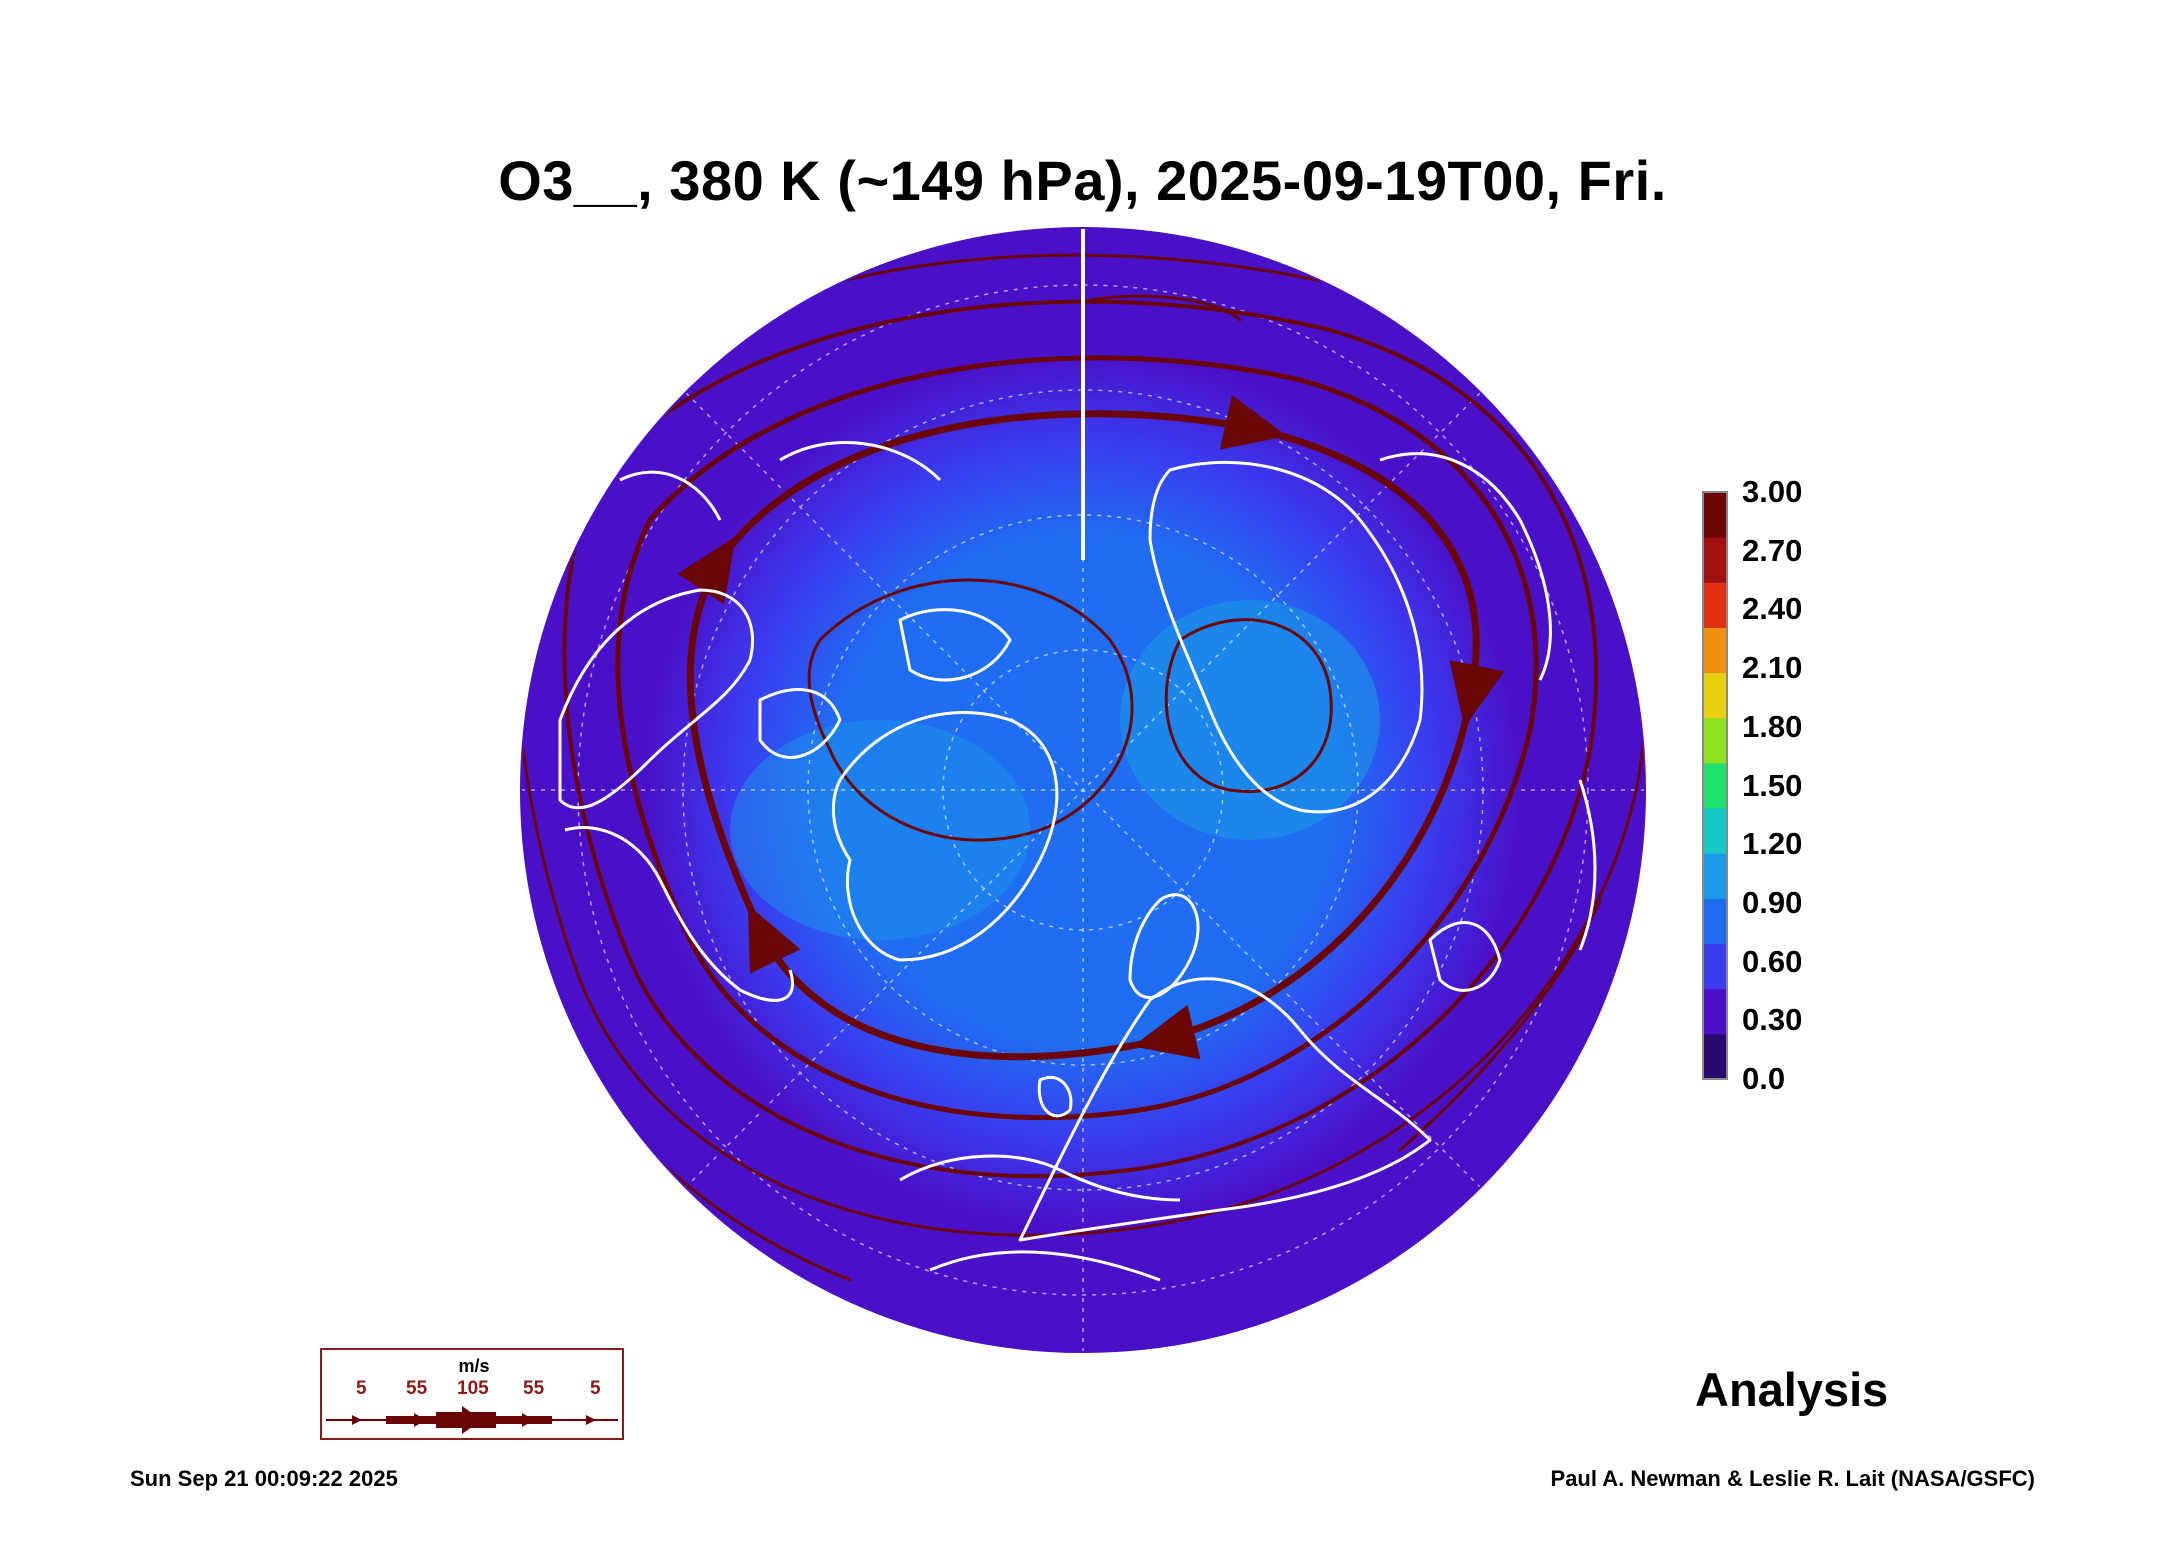  What do you see at coordinates (472, 1420) in the screenshot?
I see `wind-legend-arrows` at bounding box center [472, 1420].